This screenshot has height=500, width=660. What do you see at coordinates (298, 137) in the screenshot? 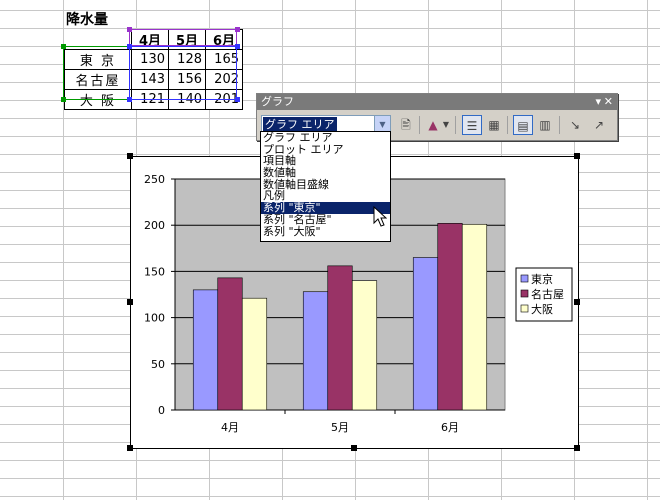
I see `dropdown-item: グラフ エリア` at bounding box center [298, 137].